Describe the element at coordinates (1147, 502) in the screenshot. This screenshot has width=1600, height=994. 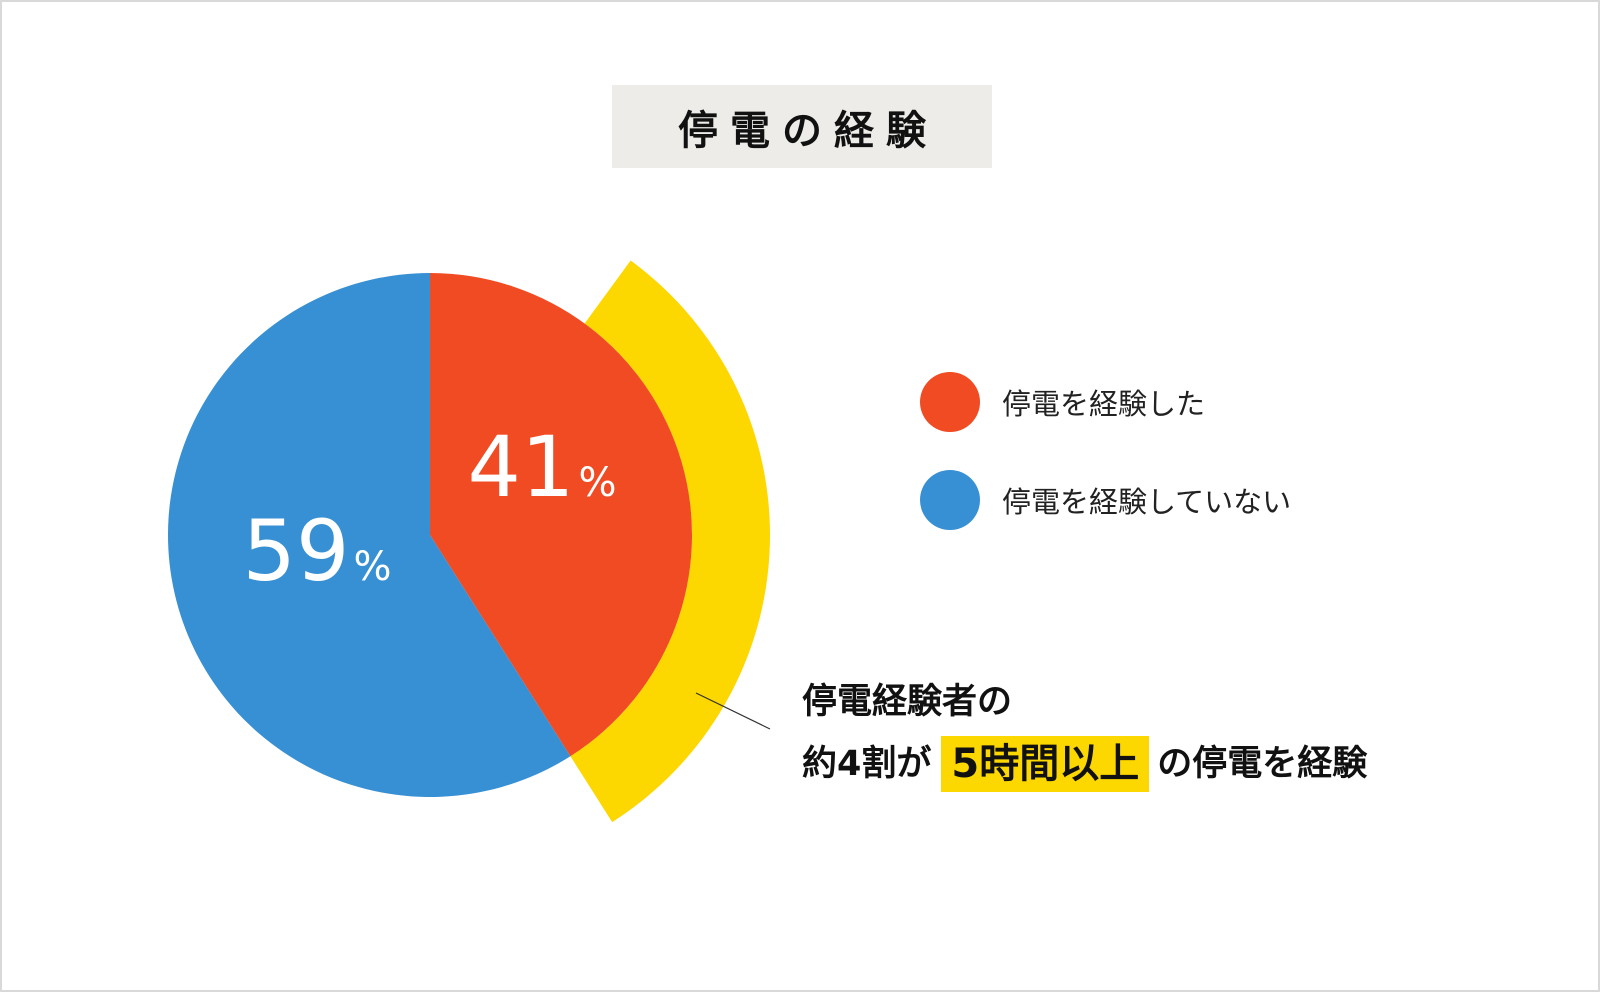
I see `legend-label-not-experienced: 停電を経験していない` at that location.